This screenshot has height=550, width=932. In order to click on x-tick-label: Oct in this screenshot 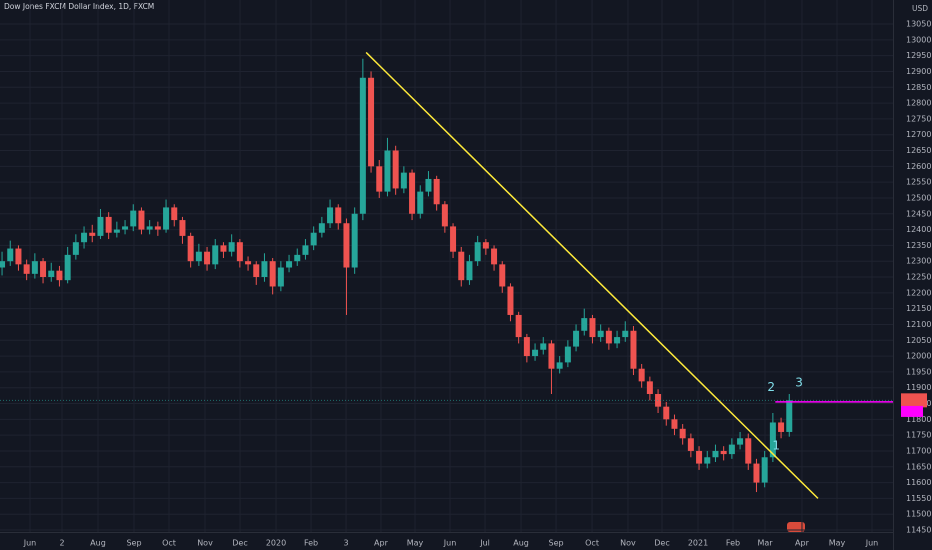, I will do `click(592, 543)`.